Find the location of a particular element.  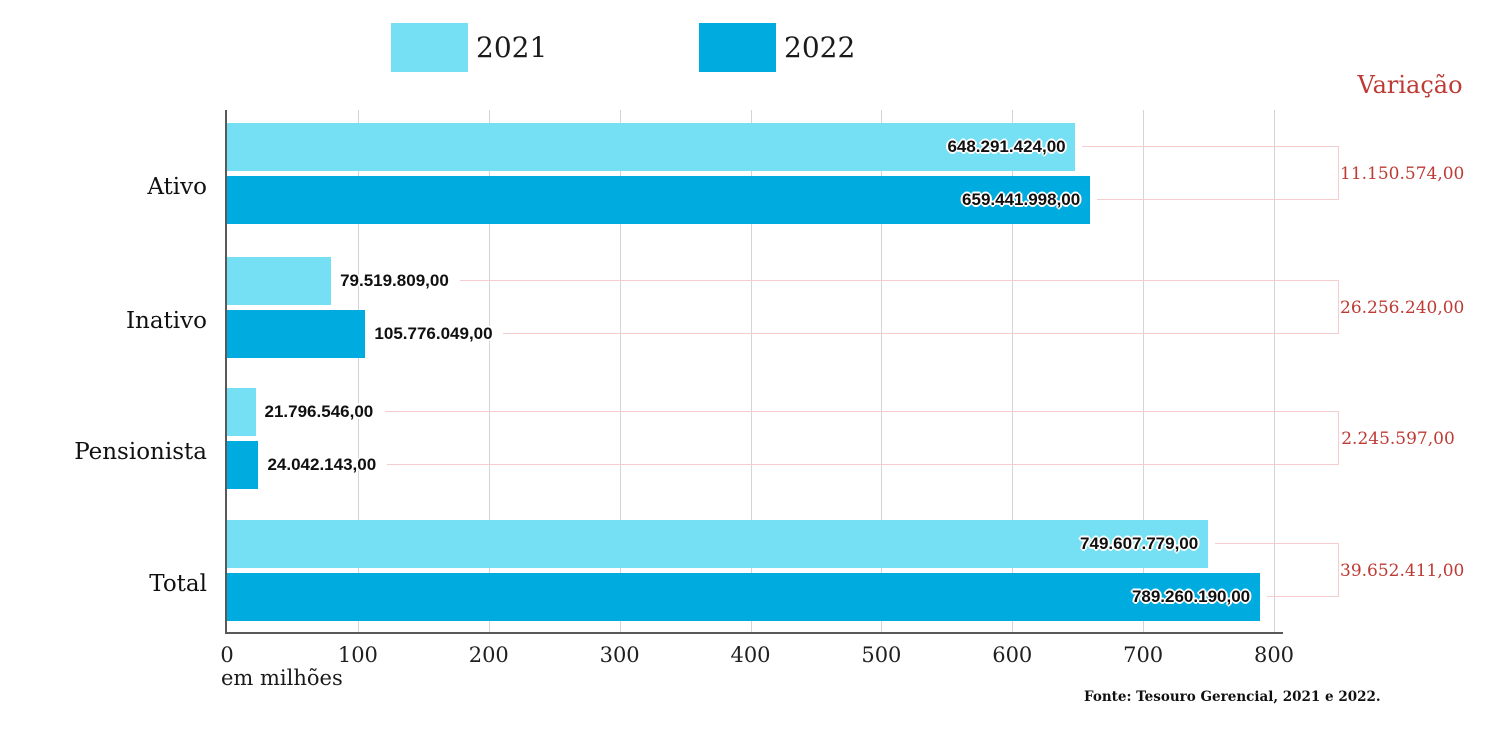

x-tick-label-700: 700 is located at coordinates (1143, 655).